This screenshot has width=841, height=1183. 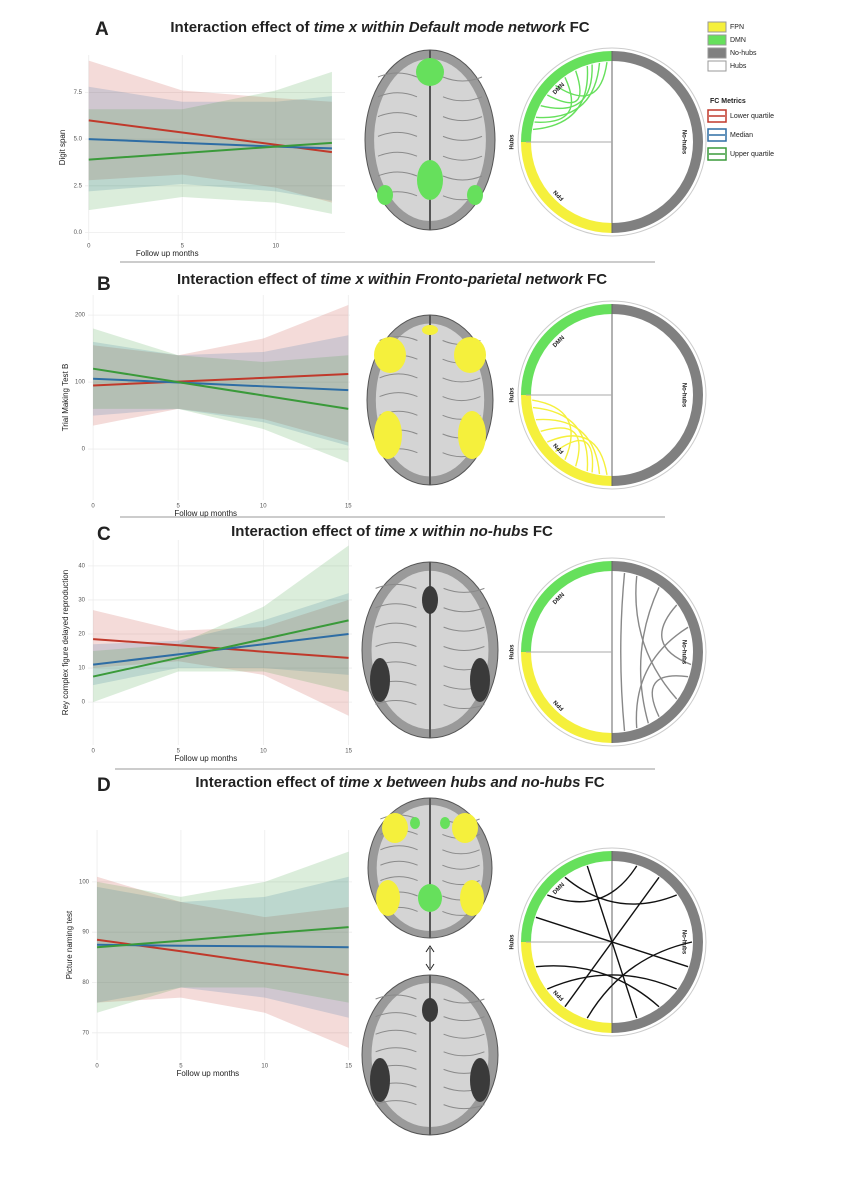 I want to click on x-tick-label: 10, so click(x=263, y=507).